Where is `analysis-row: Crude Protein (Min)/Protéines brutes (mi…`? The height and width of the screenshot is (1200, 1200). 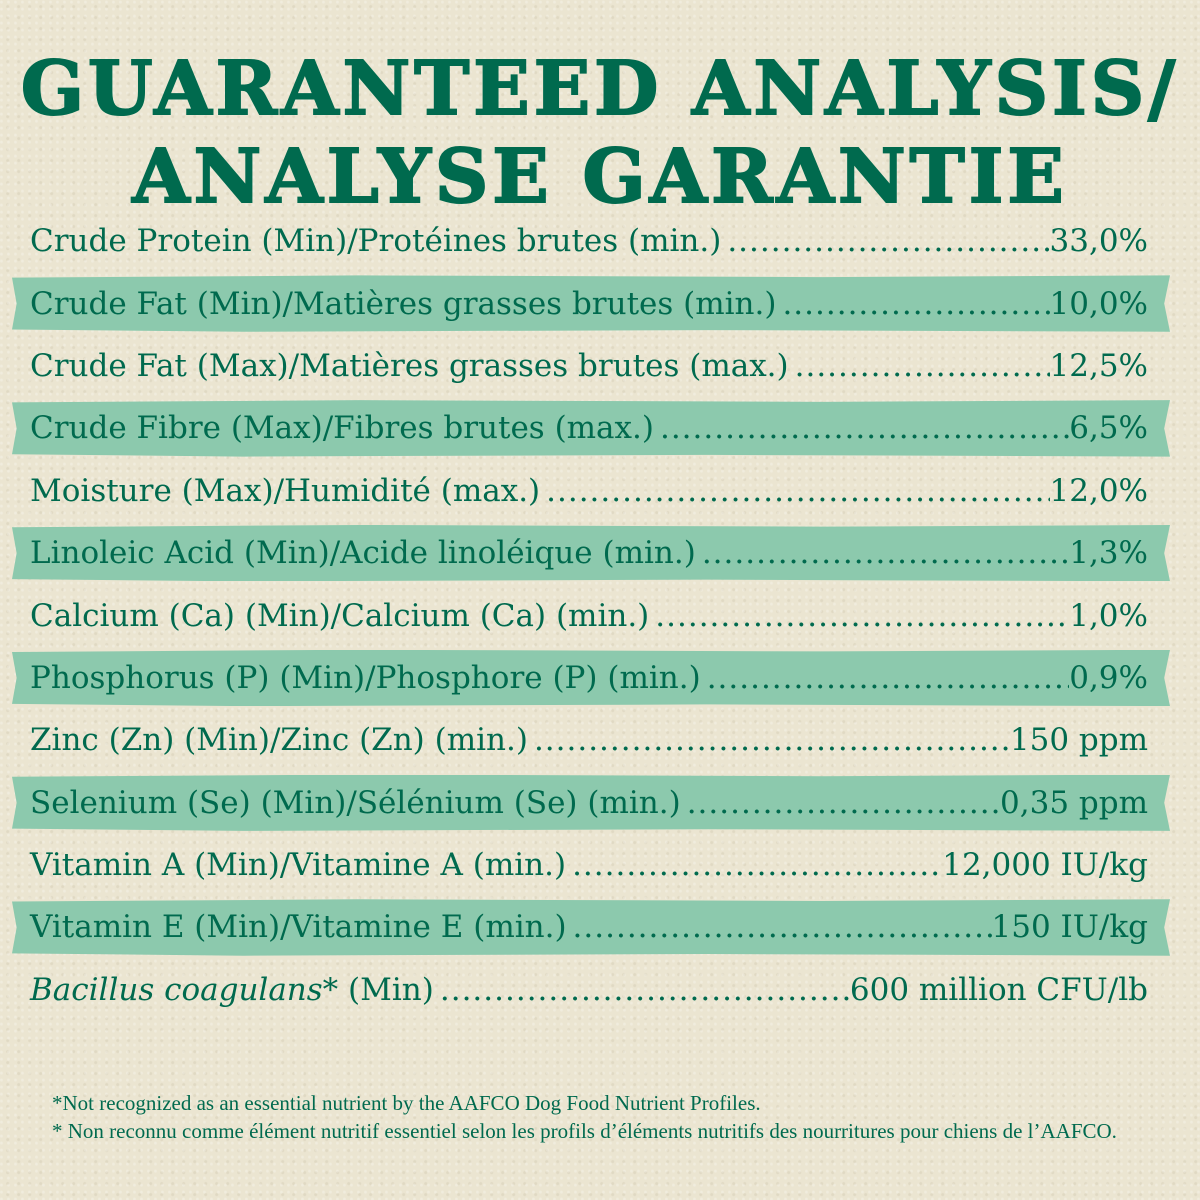
analysis-row: Crude Protein (Min)/Protéines brutes (mi… is located at coordinates (600, 241).